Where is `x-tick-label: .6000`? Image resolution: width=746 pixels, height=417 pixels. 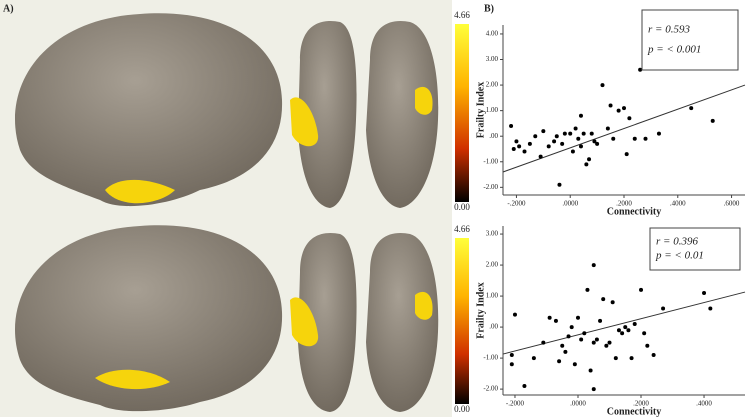
x-tick-label: .6000 is located at coordinates (732, 204).